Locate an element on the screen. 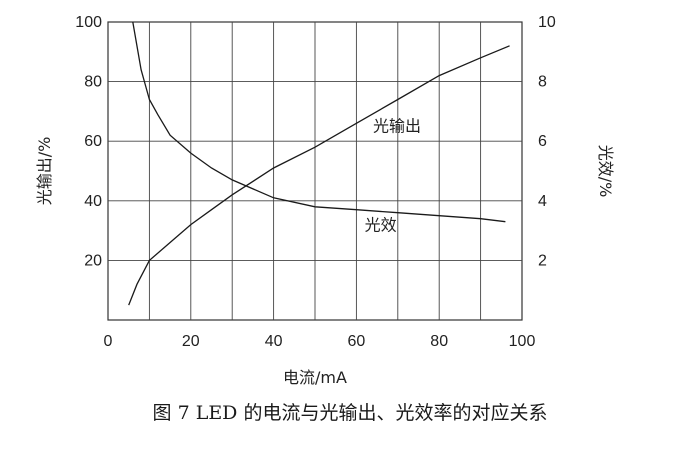  y-left-tick-label: 20 is located at coordinates (93, 260).